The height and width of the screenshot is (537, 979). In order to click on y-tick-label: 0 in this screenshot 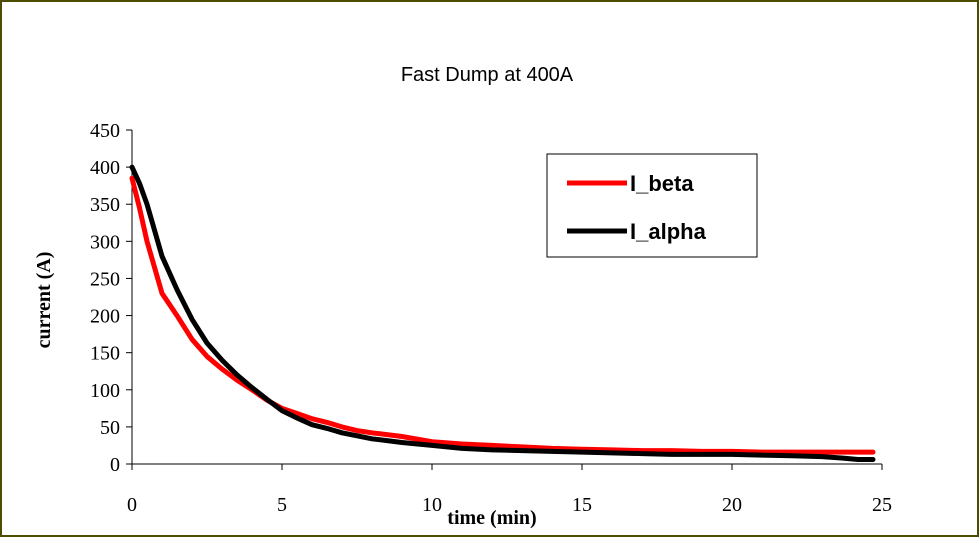, I will do `click(115, 465)`.